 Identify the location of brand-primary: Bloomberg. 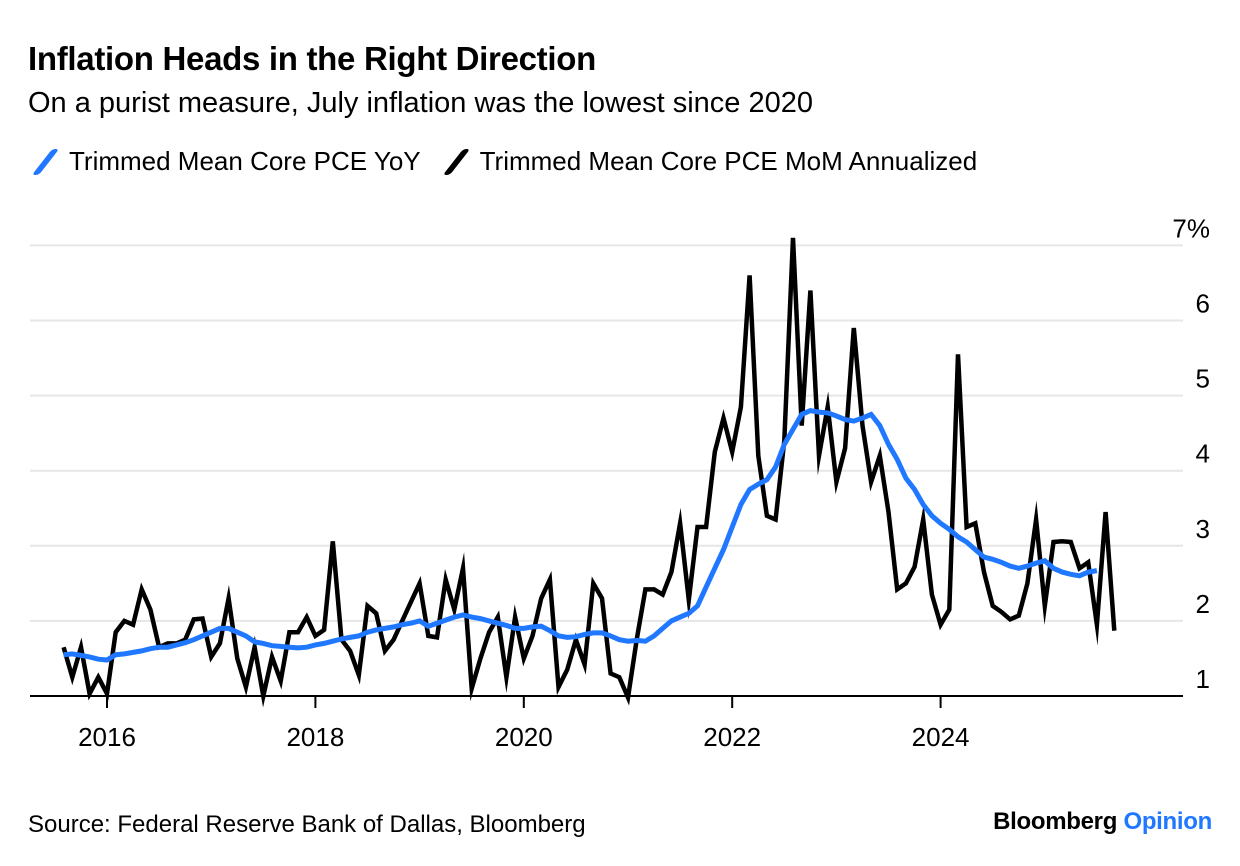
(1055, 821).